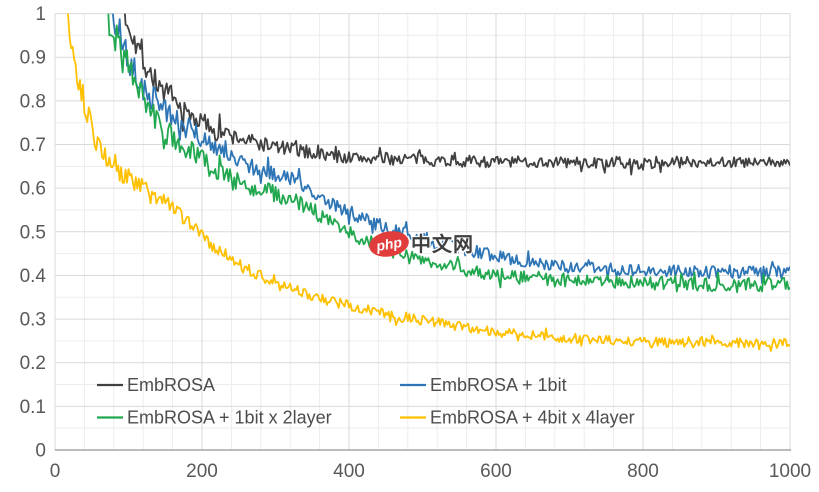 Image resolution: width=819 pixels, height=492 pixels. I want to click on y-axis-tick-label: 0.5, so click(33, 232).